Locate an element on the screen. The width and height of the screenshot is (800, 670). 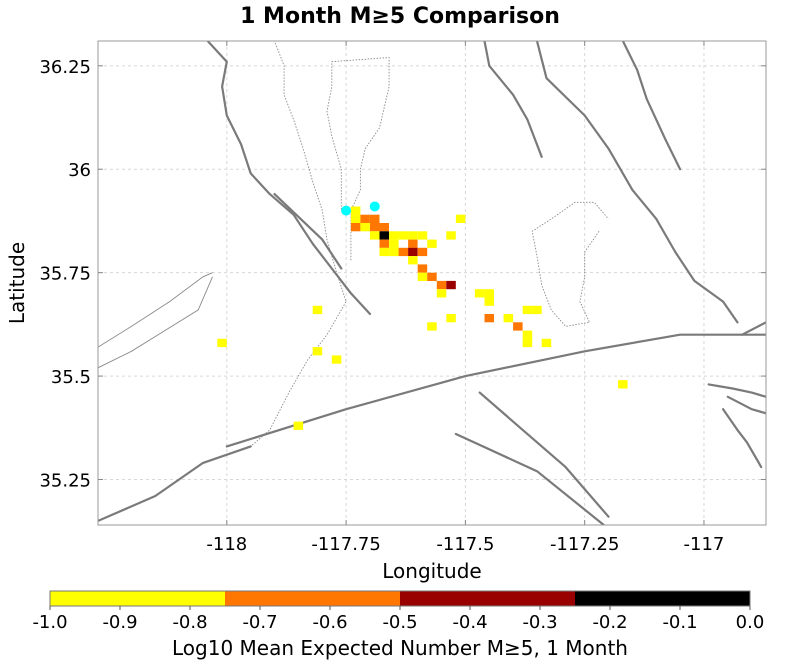
colorbar-tick-label: -0.9 is located at coordinates (119, 622).